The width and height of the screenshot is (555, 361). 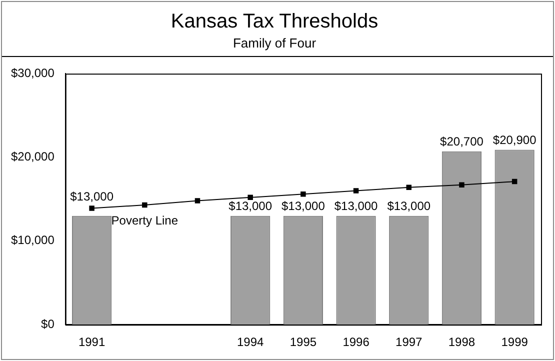 I want to click on y-tick-label: $20,000, so click(x=32, y=157).